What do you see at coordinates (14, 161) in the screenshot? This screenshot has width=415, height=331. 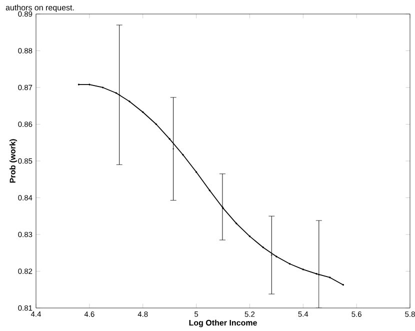 I see `y-axis-title: Prob (work)` at bounding box center [14, 161].